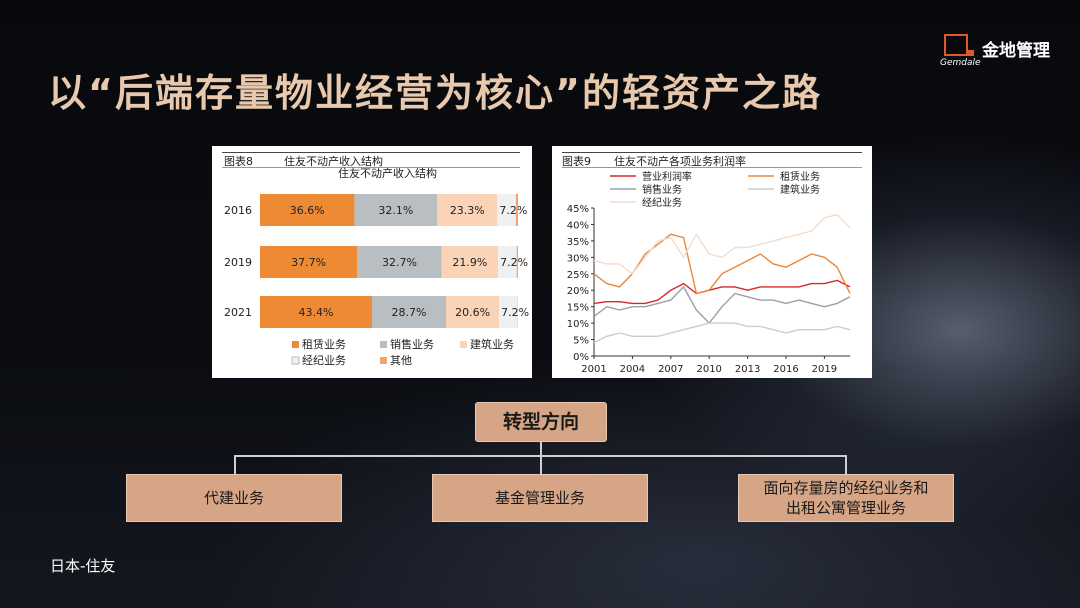 The height and width of the screenshot is (608, 1080). I want to click on tree-branch-right, so click(846, 464).